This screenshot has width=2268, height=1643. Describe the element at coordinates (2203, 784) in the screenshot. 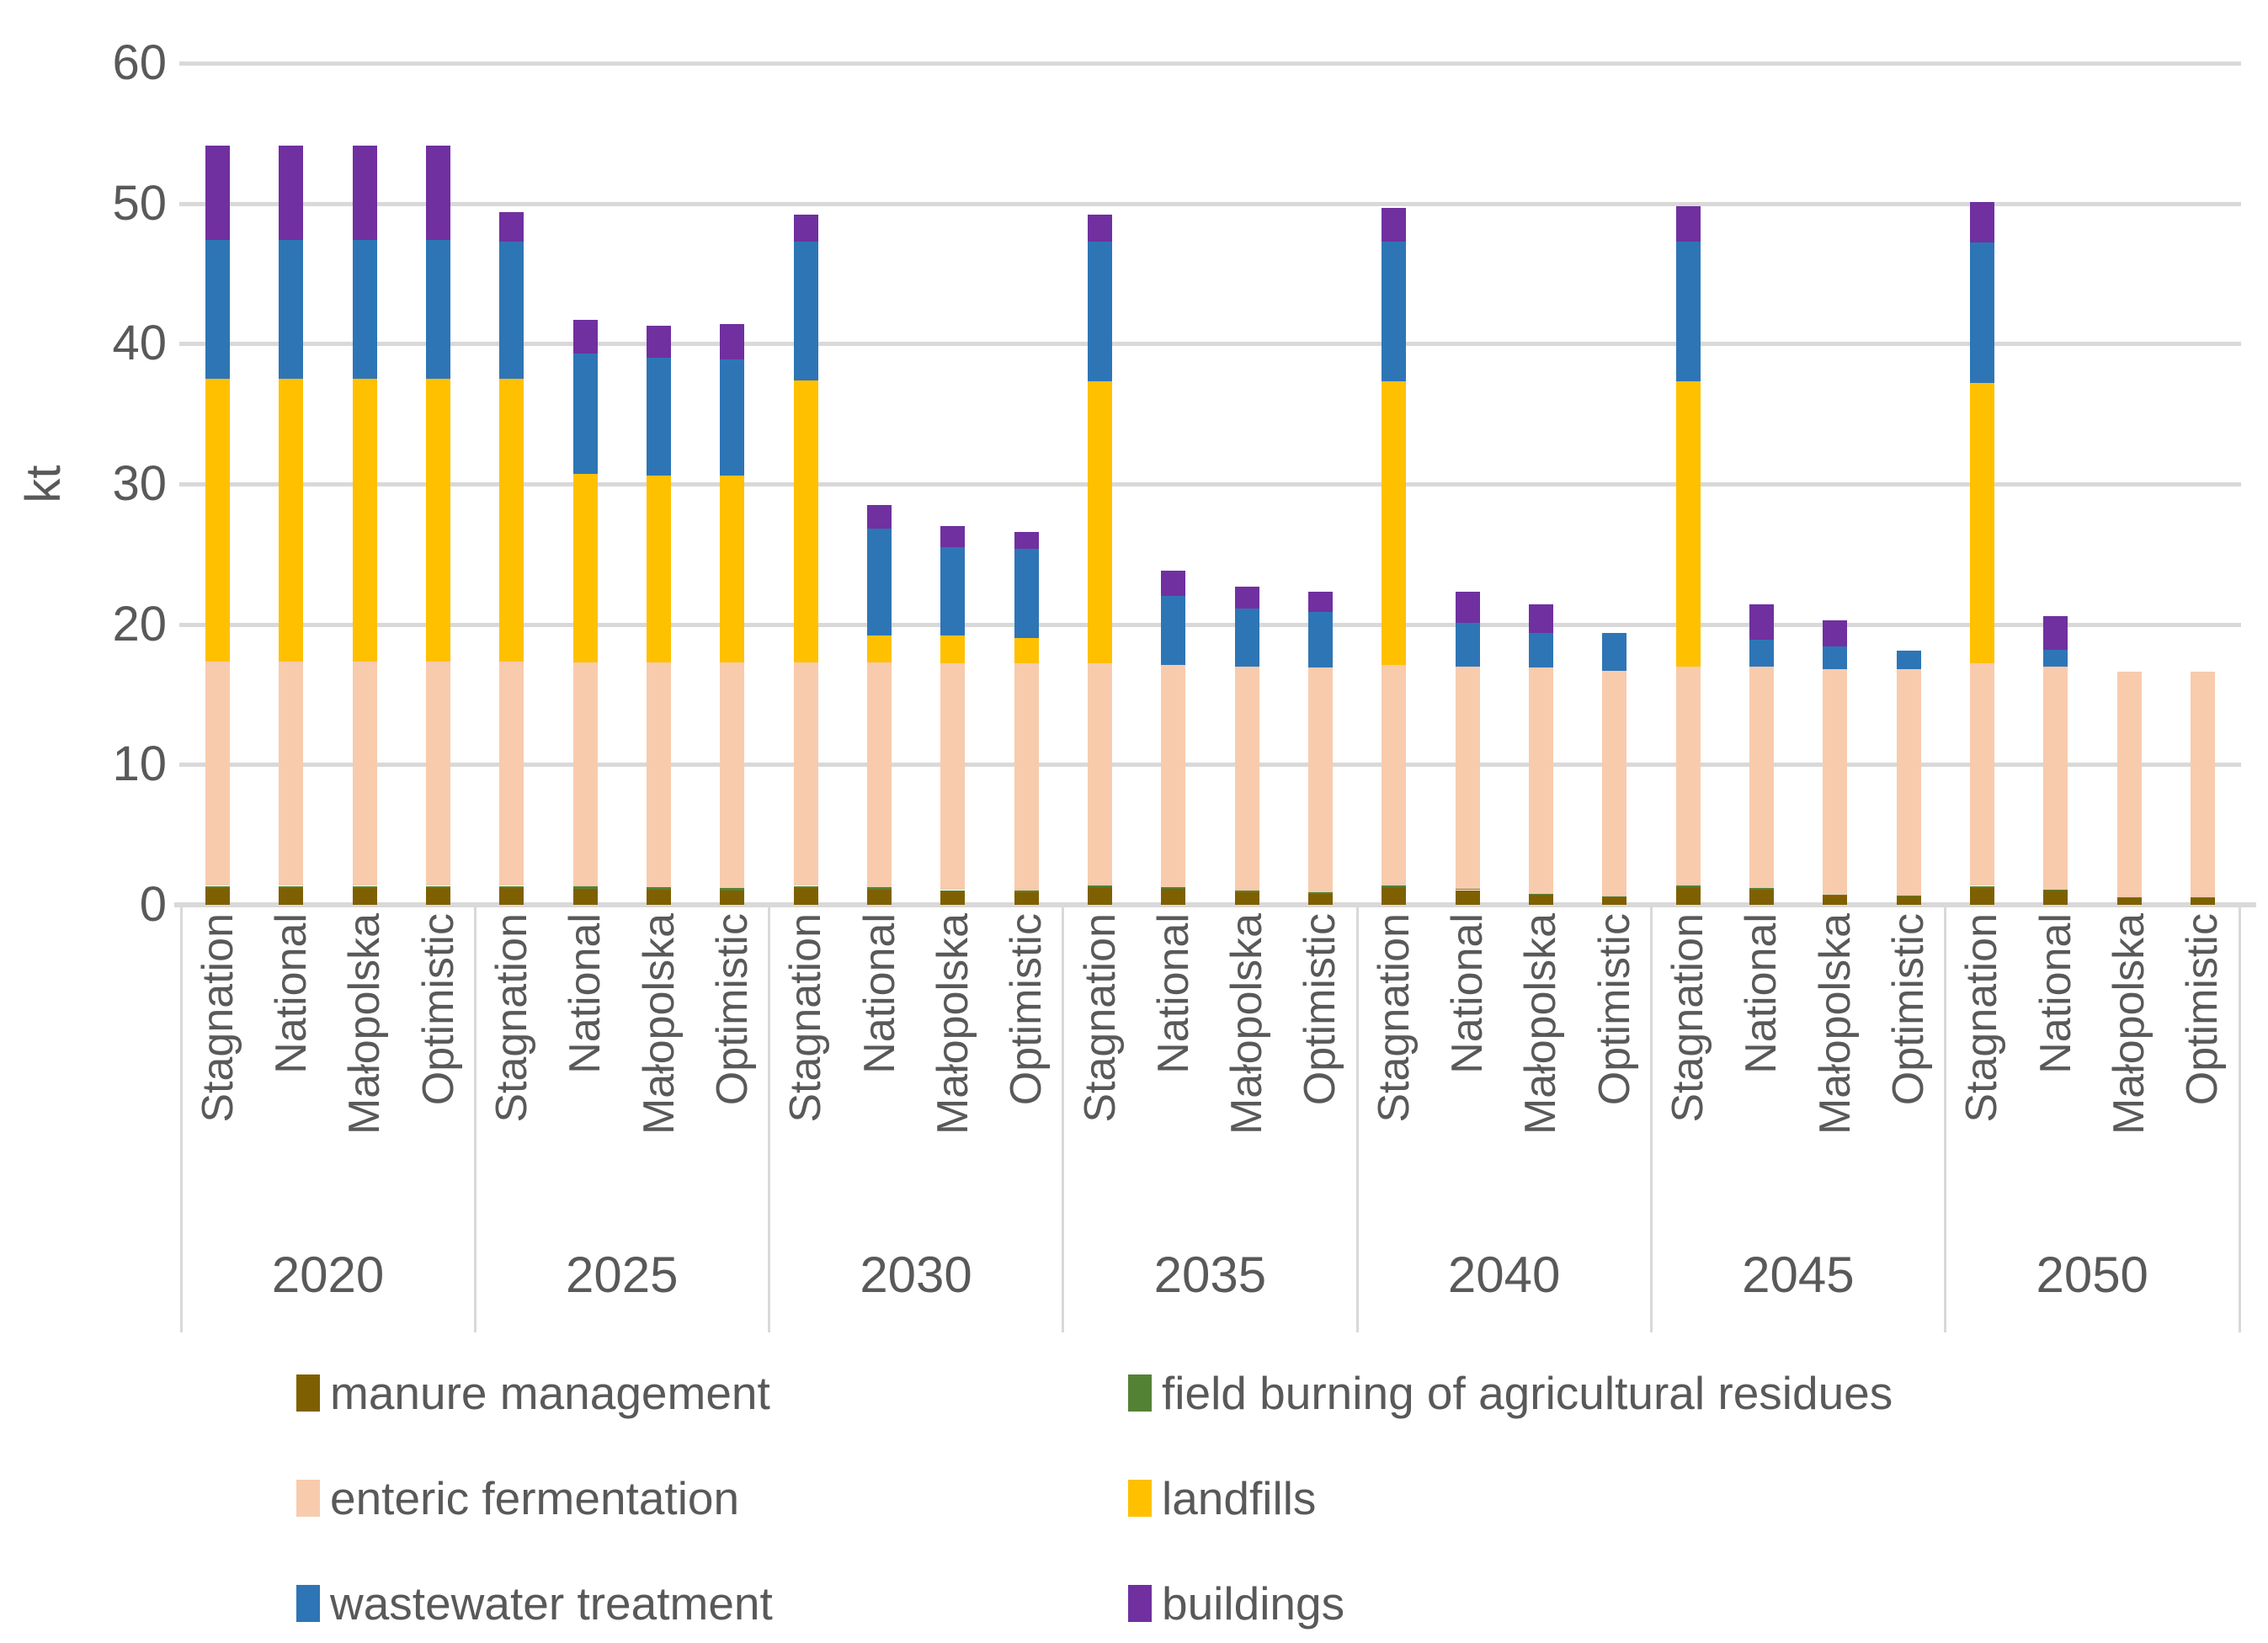

I see `bar-segment-enteric-fermentation-2050-optimistic` at that location.